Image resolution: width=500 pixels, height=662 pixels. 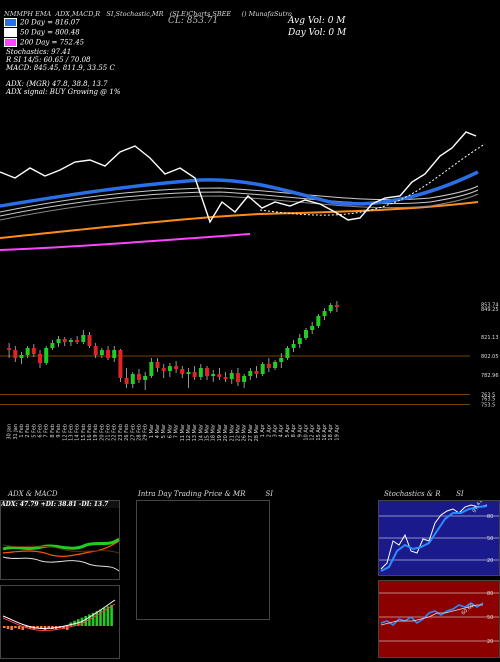 I want to click on date-label: 8 Apr, so click(x=294, y=430).